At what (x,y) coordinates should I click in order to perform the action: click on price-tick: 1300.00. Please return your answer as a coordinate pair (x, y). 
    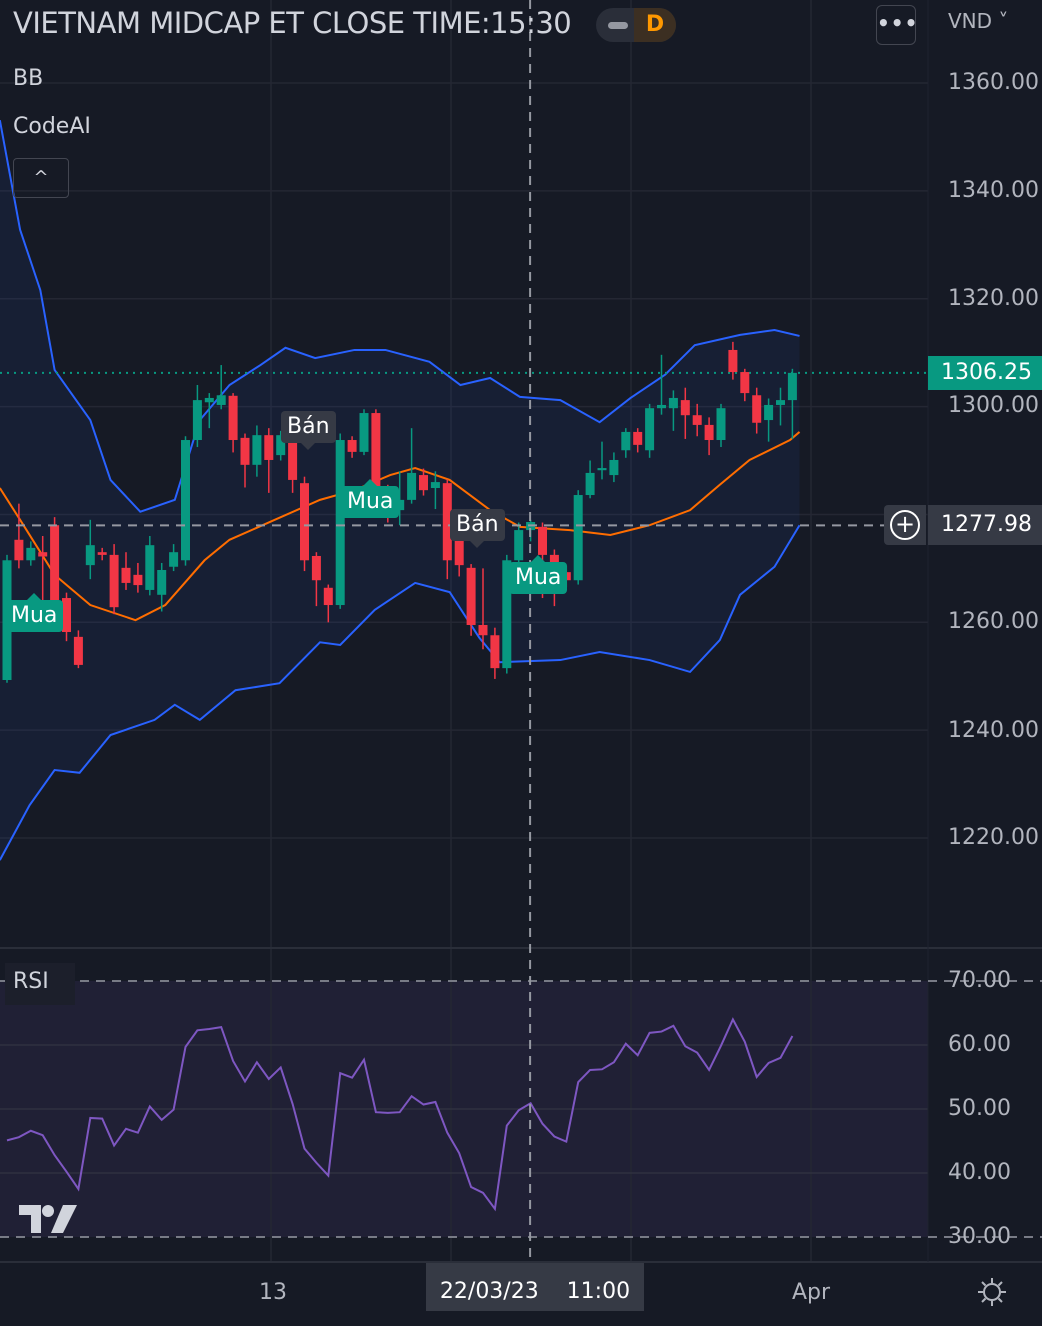
    Looking at the image, I should click on (993, 405).